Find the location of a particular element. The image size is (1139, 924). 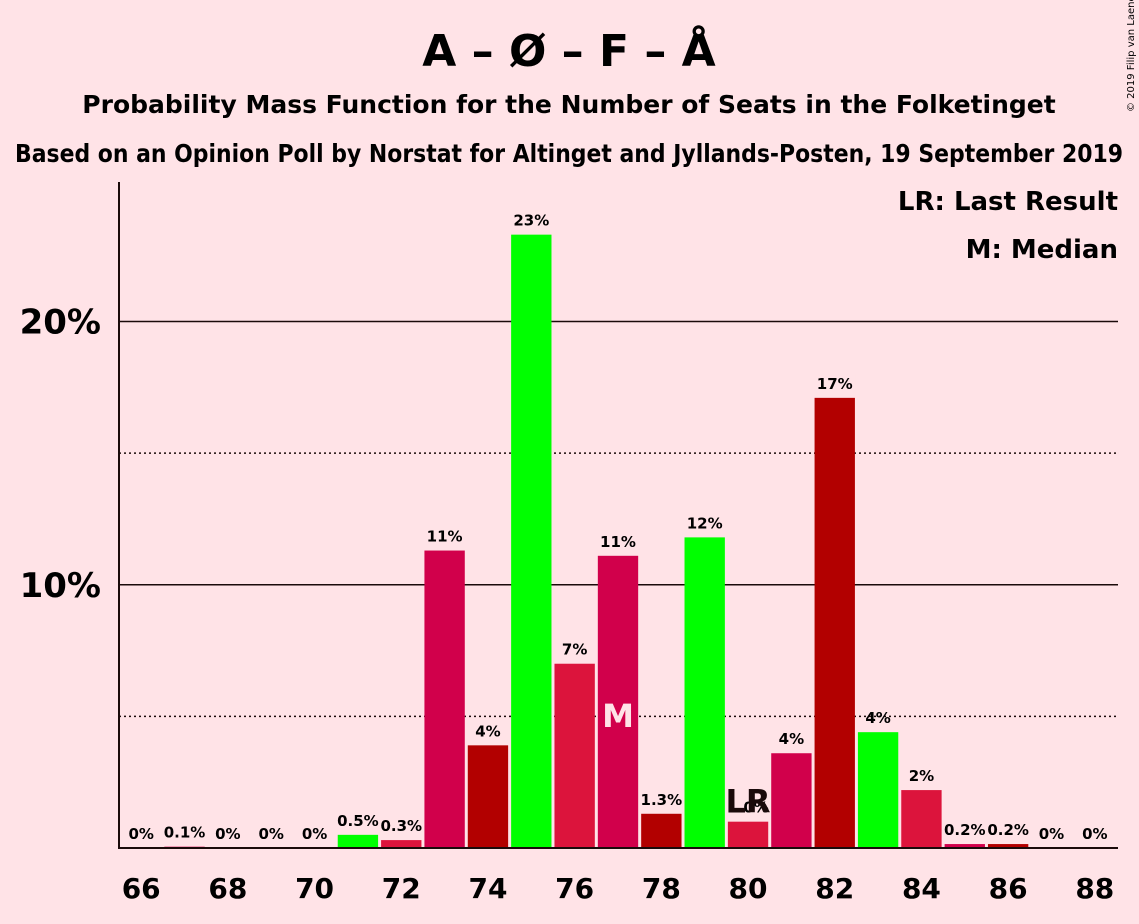

x-tick-label: 74 is located at coordinates (487, 888).